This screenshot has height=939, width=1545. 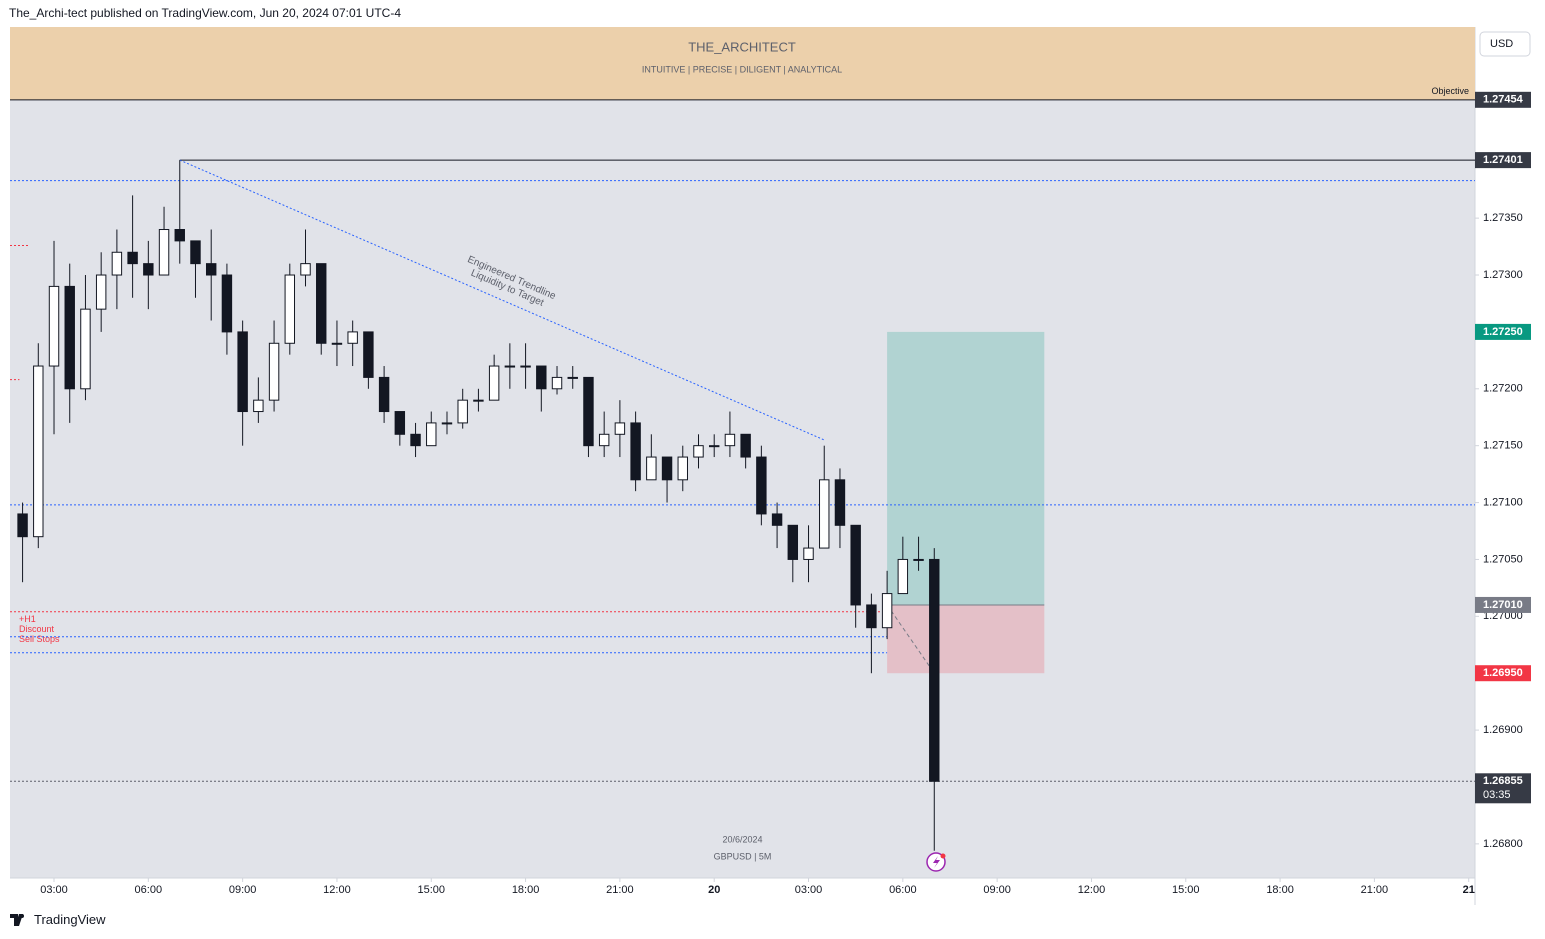 What do you see at coordinates (966, 468) in the screenshot?
I see `target-zone` at bounding box center [966, 468].